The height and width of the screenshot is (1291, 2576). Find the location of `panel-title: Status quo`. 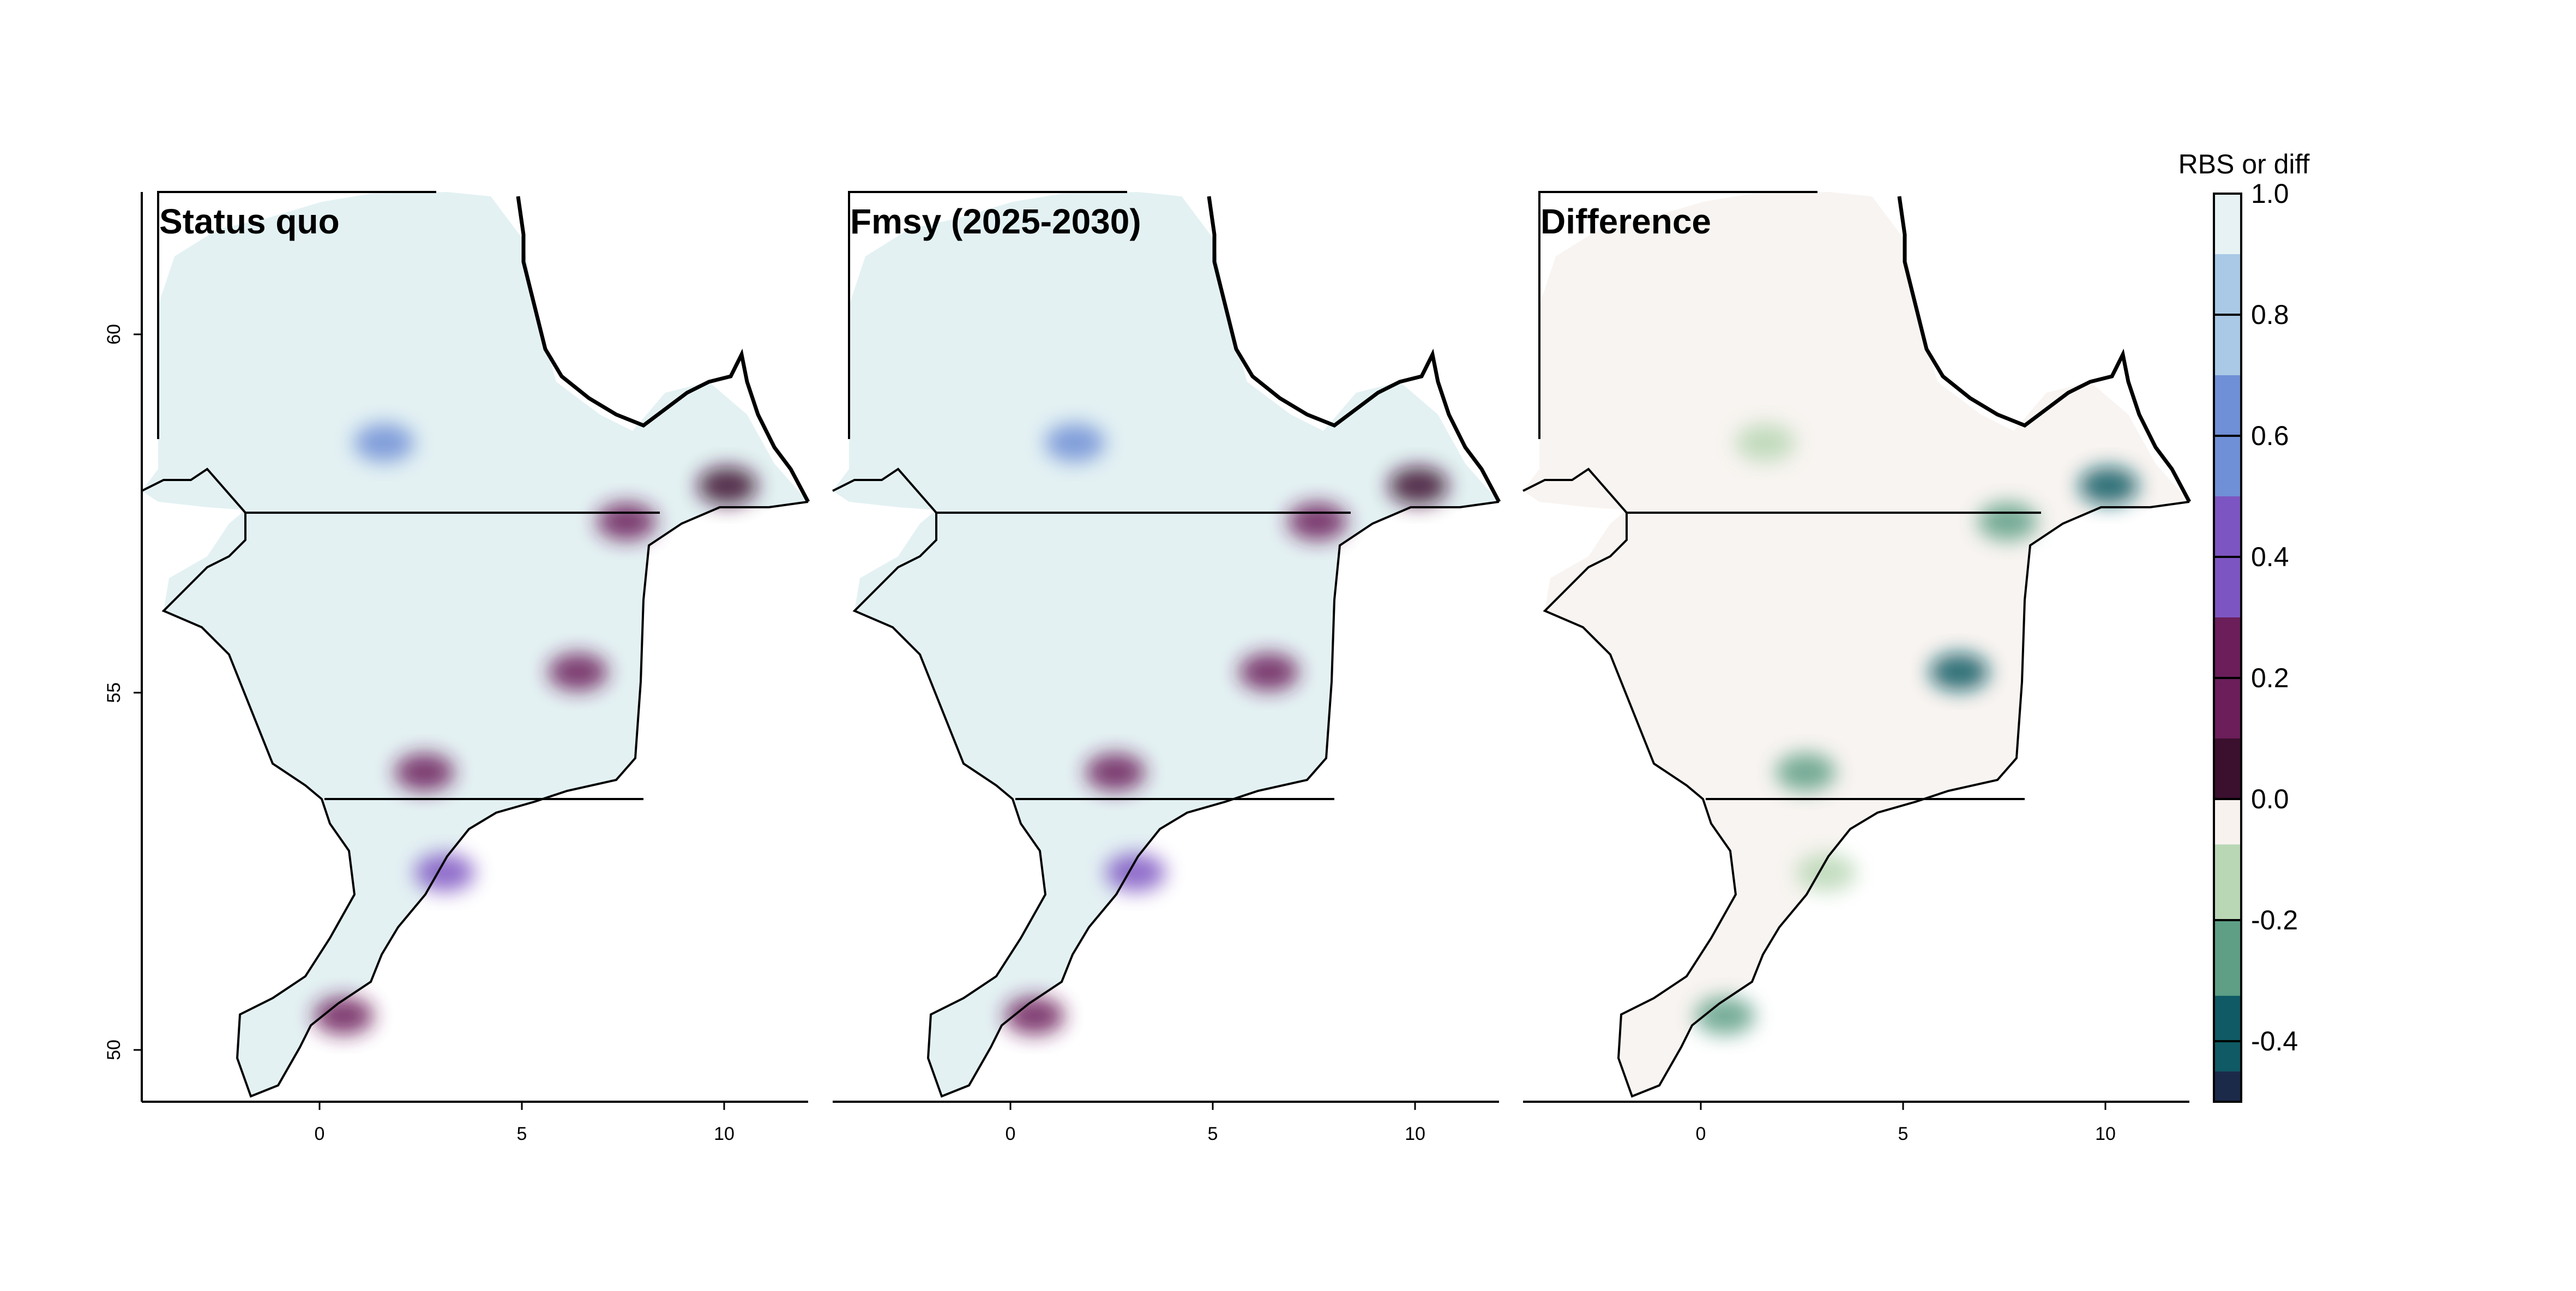

panel-title: Status quo is located at coordinates (249, 221).